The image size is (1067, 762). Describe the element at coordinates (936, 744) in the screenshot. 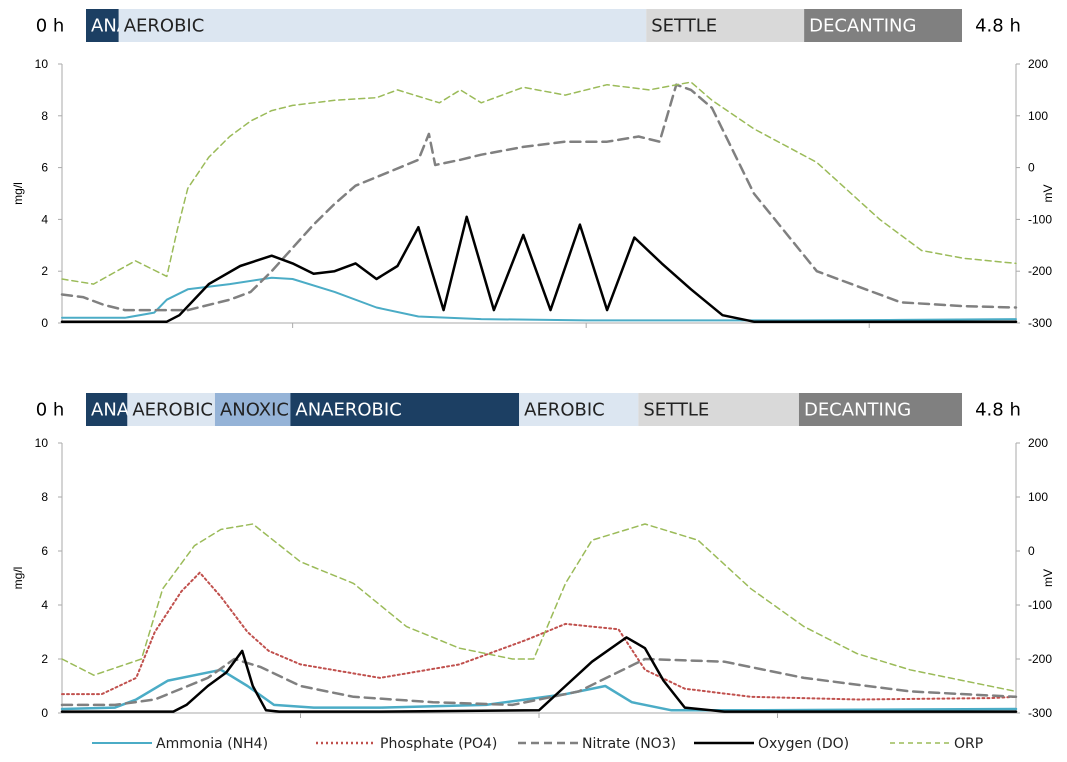

I see `legend-item: ORP` at that location.